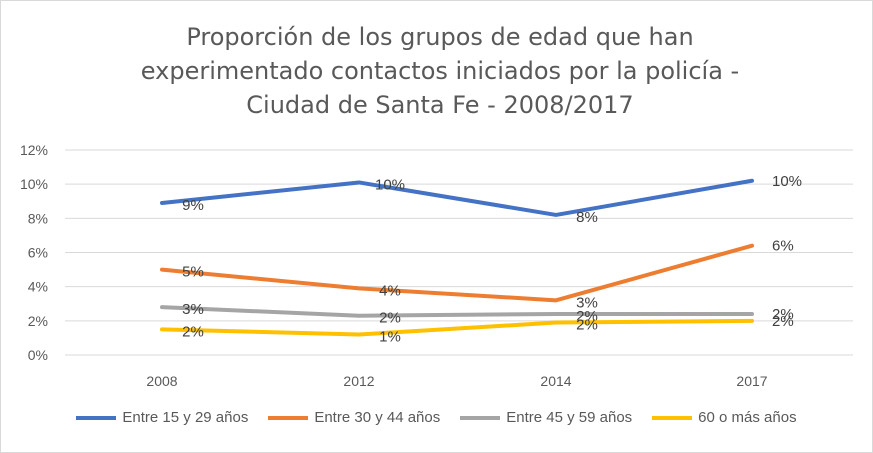 This screenshot has height=453, width=873. Describe the element at coordinates (358, 381) in the screenshot. I see `x-tick-label: 2012` at that location.